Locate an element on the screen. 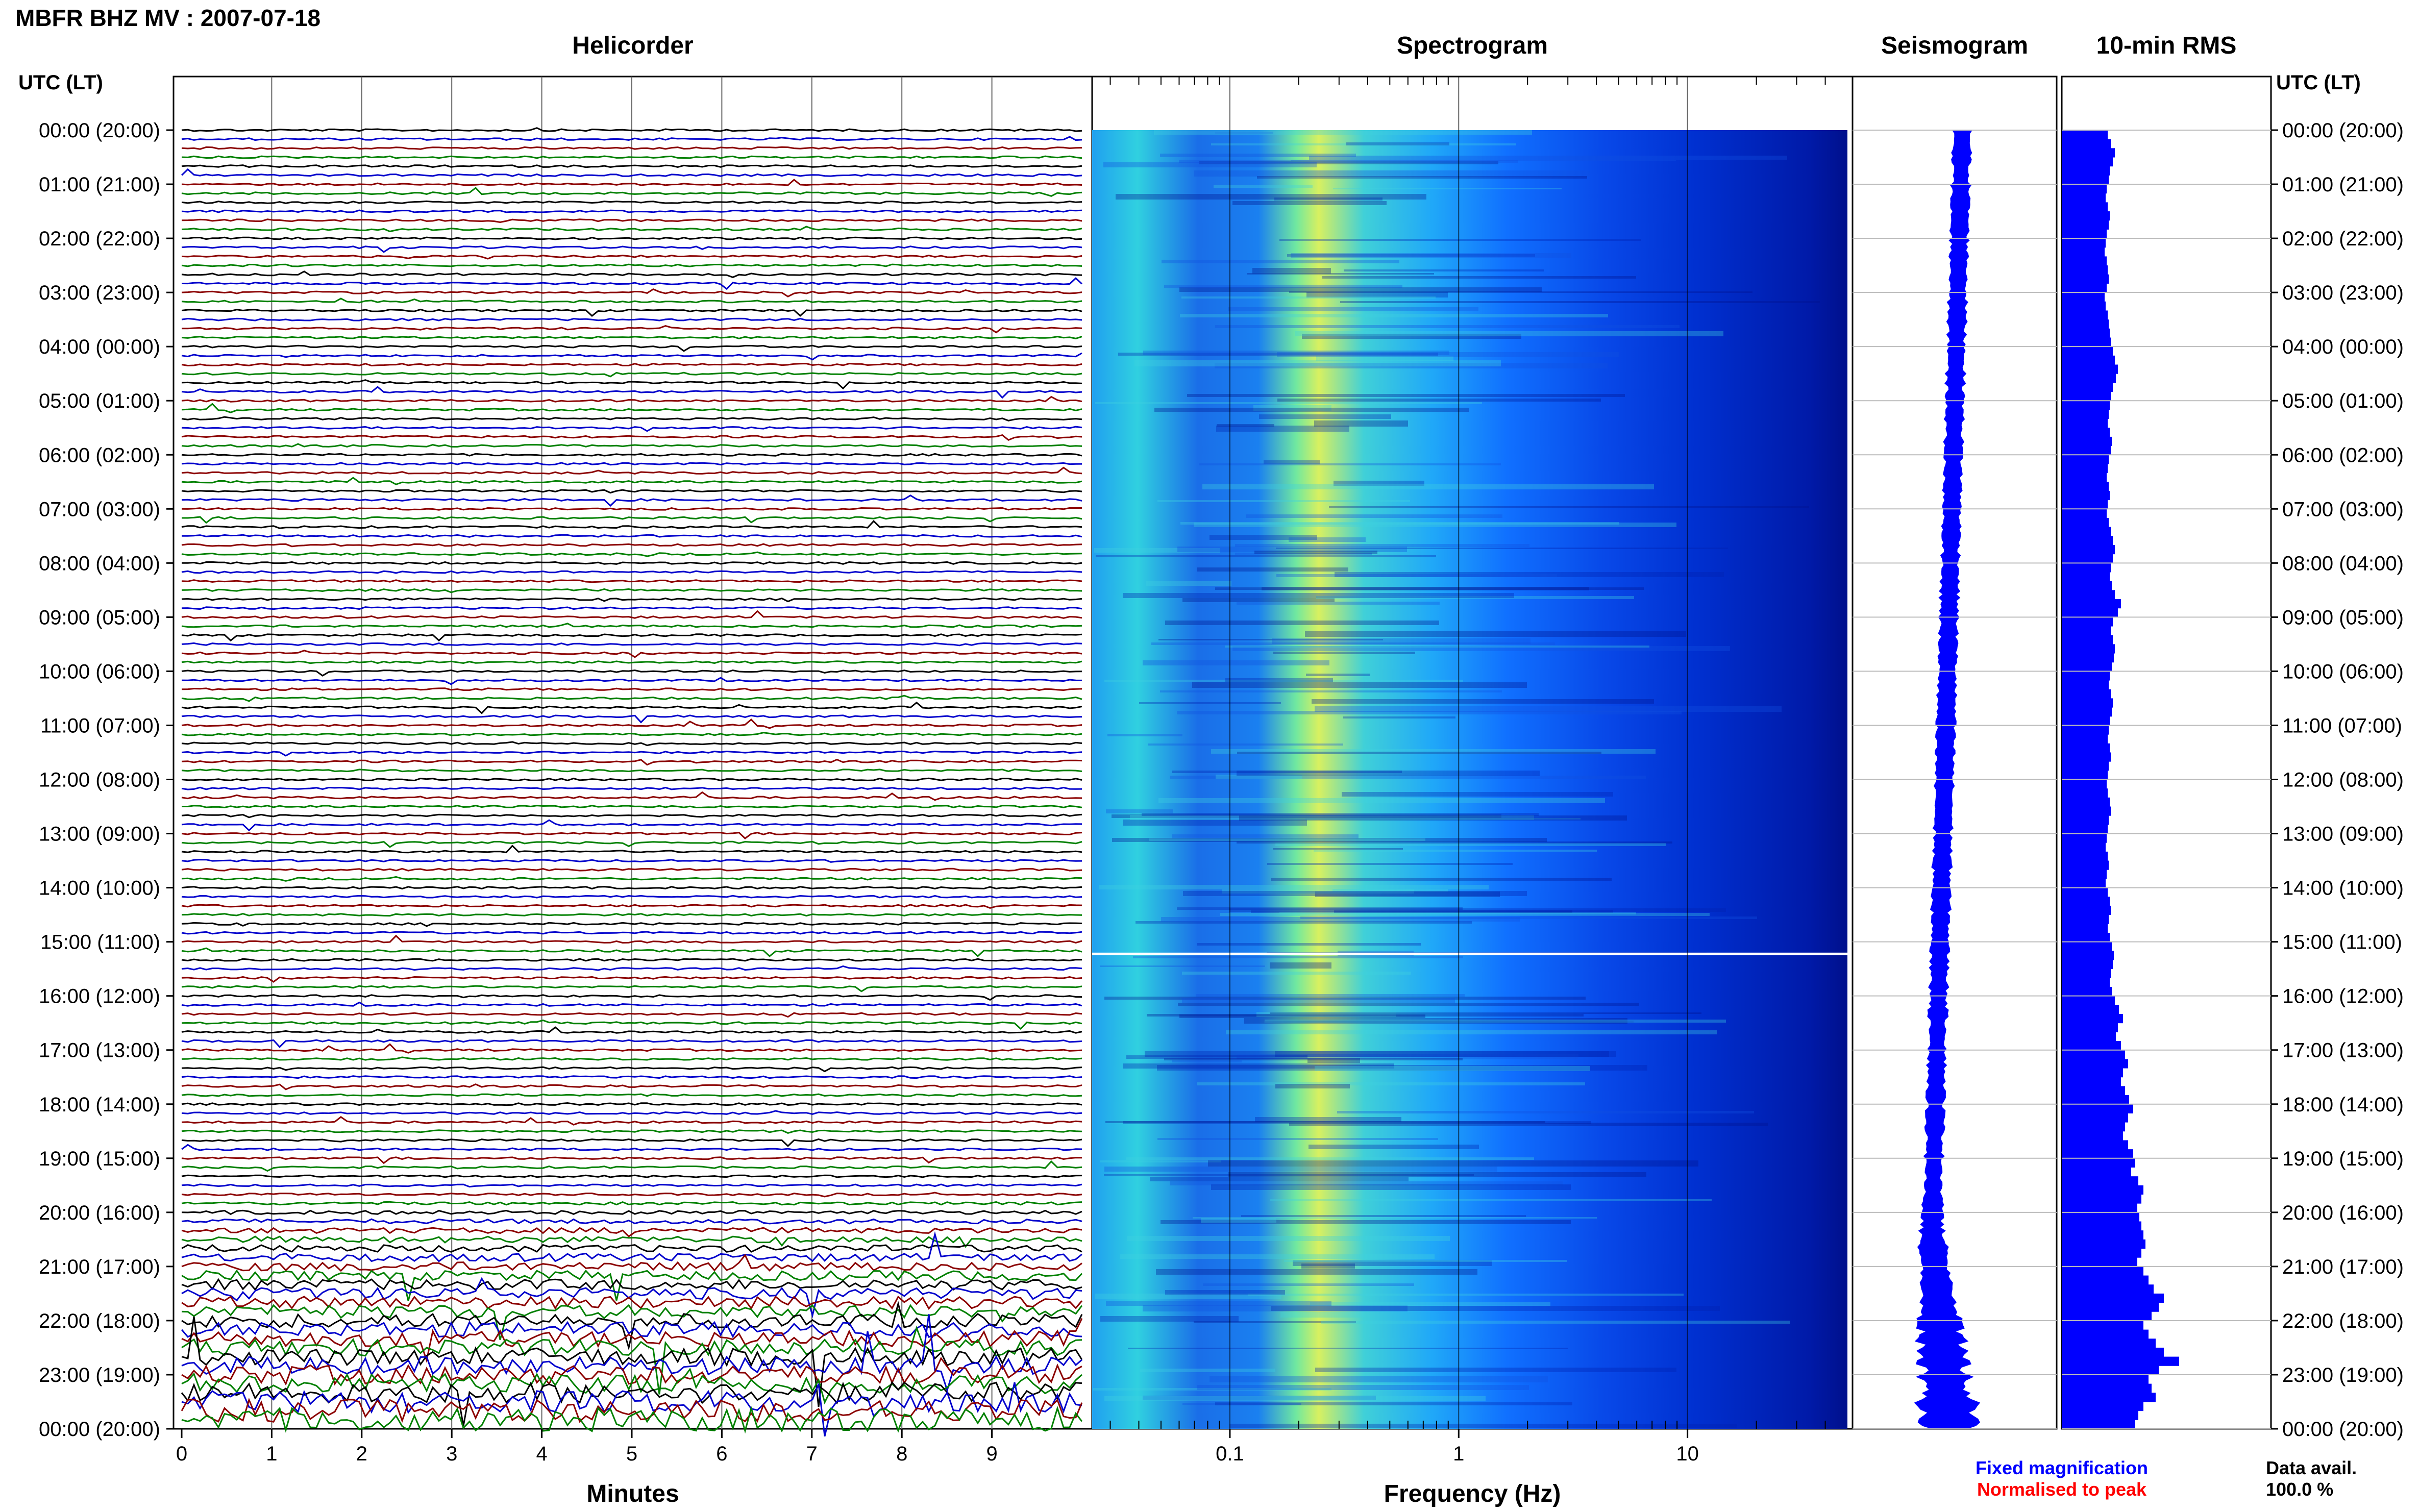 The image size is (2419, 1512). helicorder-tick-label: 4 is located at coordinates (541, 1454).